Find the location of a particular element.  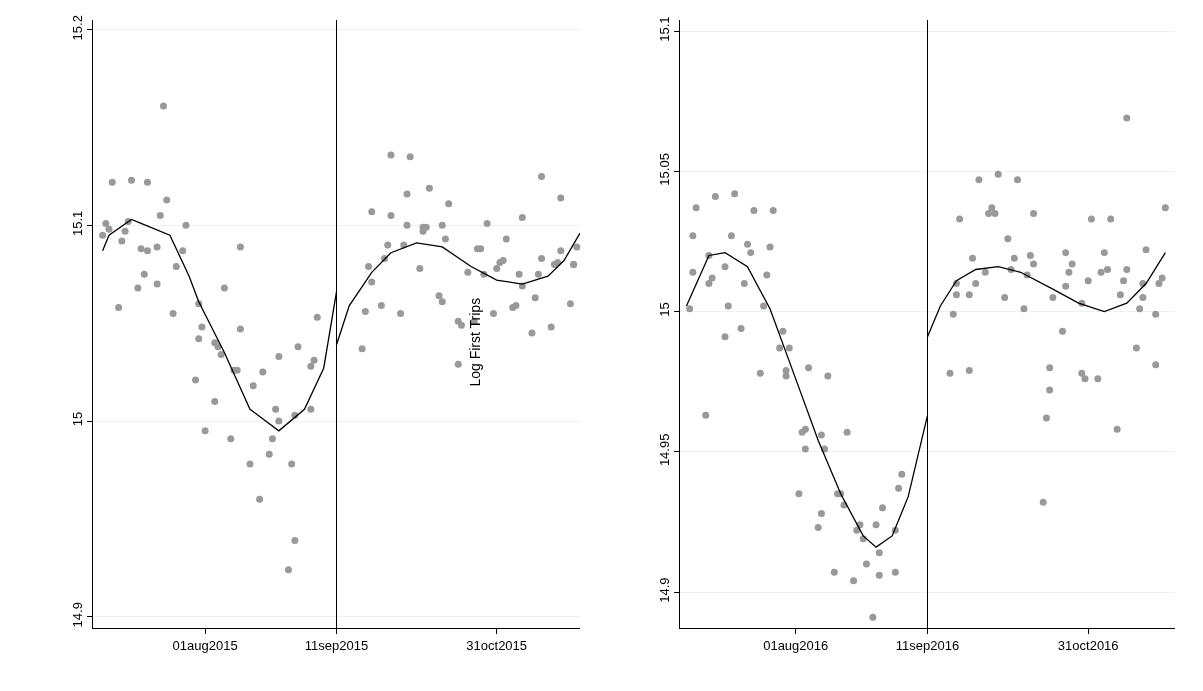

x-tick-label: 01aug2015 is located at coordinates (205, 646).